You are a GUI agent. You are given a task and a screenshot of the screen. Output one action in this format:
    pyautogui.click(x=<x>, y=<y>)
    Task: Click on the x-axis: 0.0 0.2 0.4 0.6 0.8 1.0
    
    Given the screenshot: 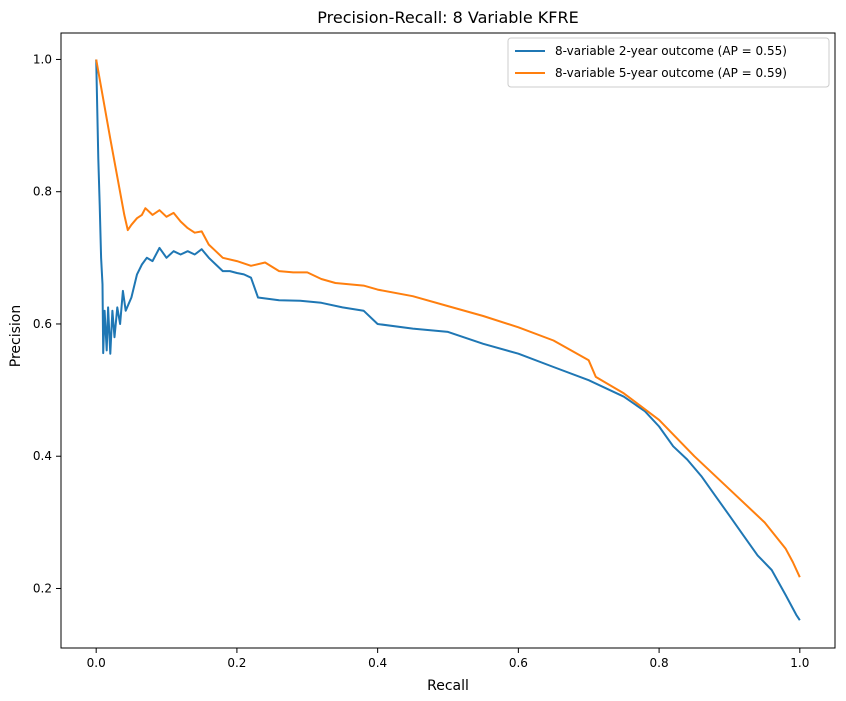 What is the action you would take?
    pyautogui.click(x=448, y=659)
    